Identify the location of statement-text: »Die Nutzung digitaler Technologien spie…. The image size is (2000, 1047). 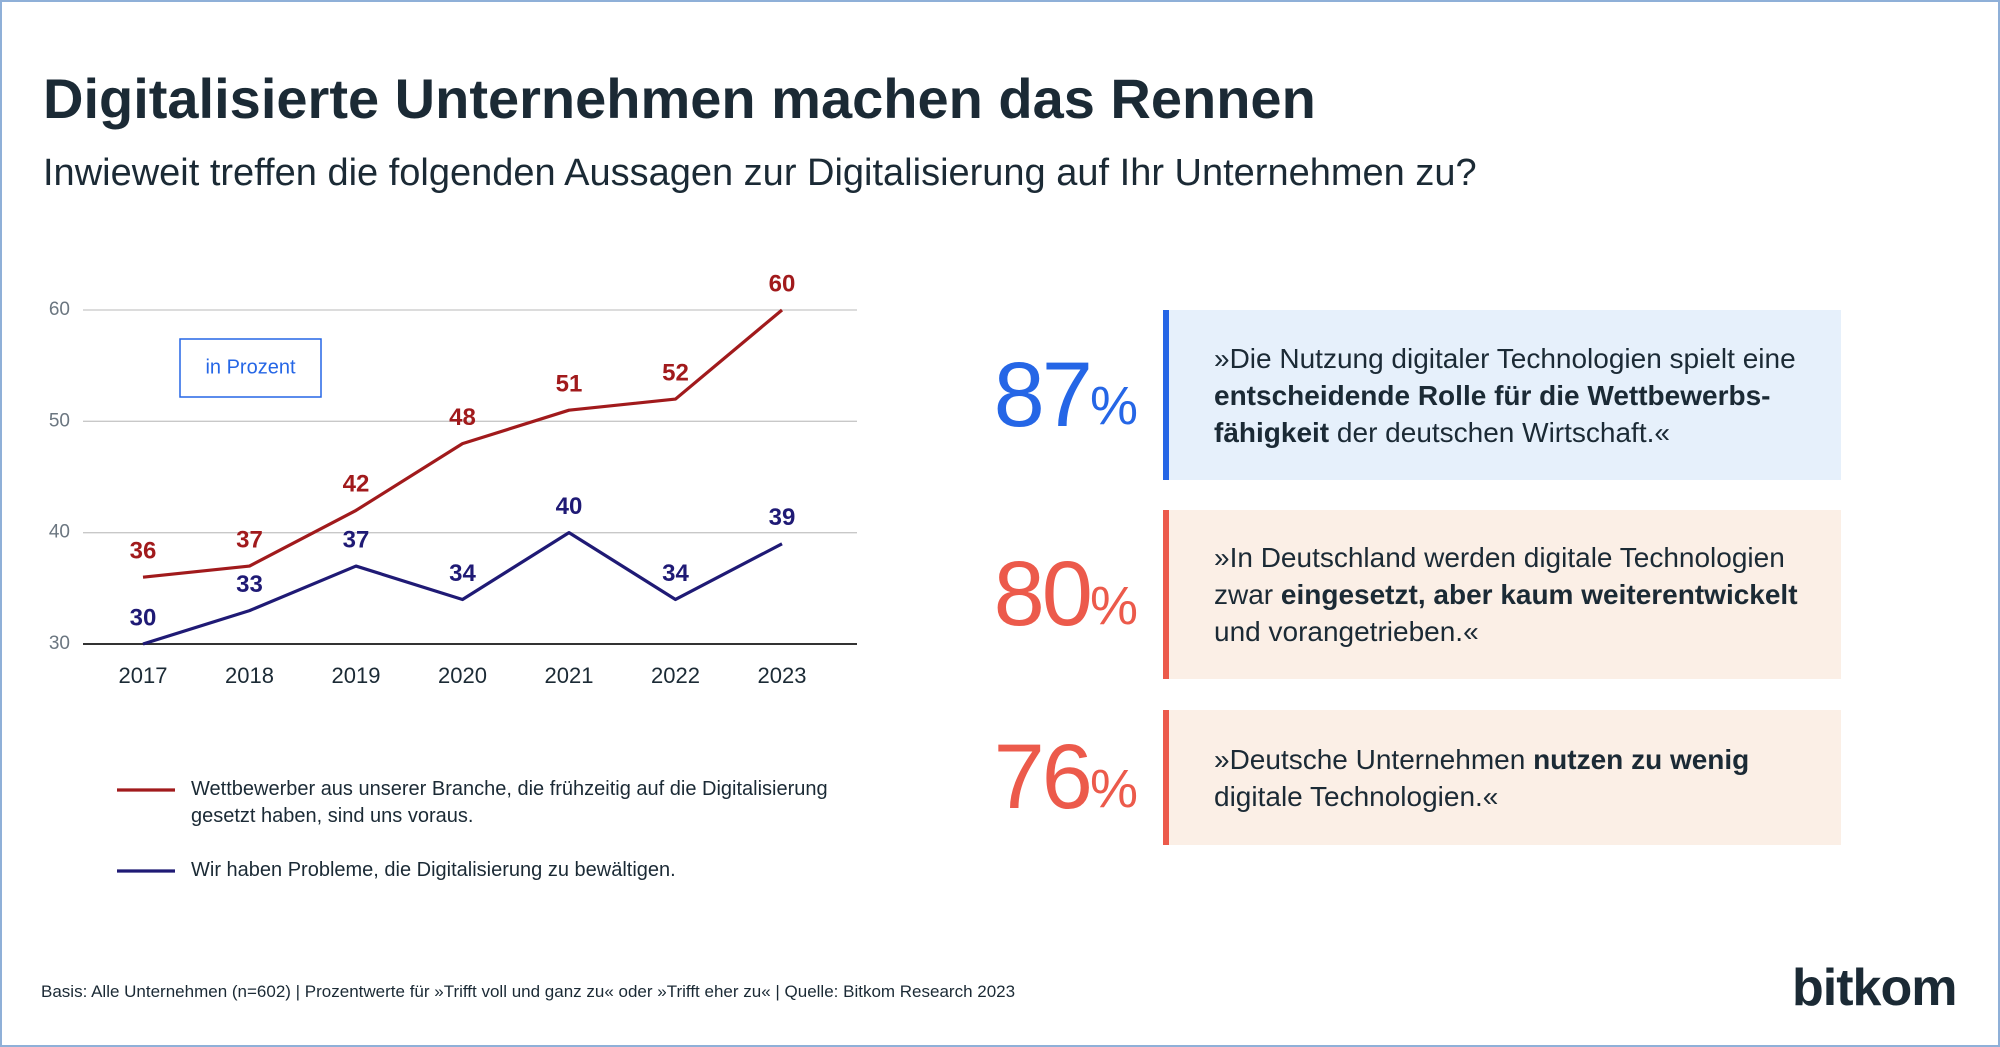
(1505, 395).